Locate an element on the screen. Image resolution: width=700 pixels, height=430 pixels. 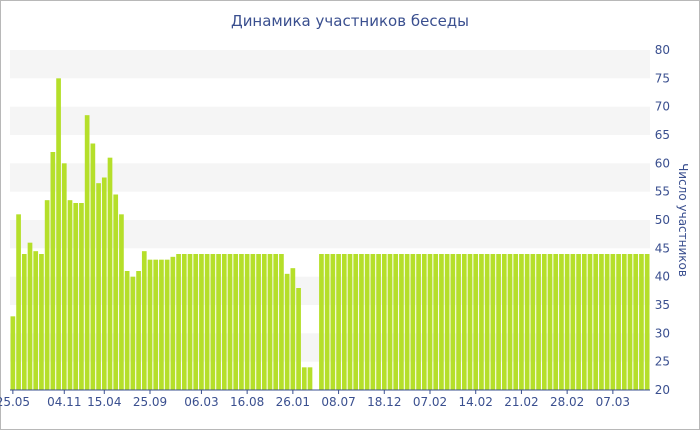
y-tick-label: 25 is located at coordinates (662, 362).